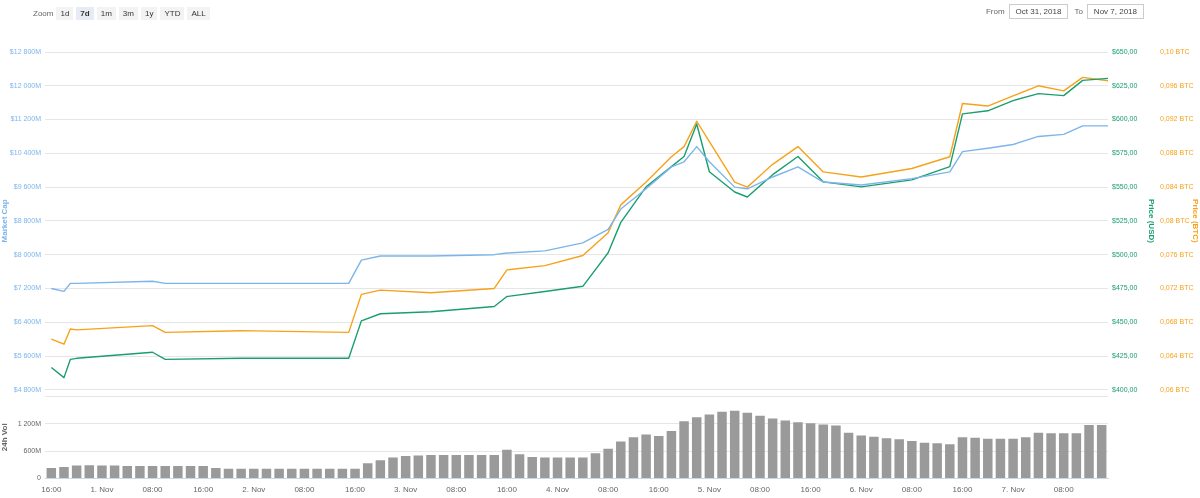  What do you see at coordinates (1038, 11) in the screenshot?
I see `date-field: Oct 31, 2018` at bounding box center [1038, 11].